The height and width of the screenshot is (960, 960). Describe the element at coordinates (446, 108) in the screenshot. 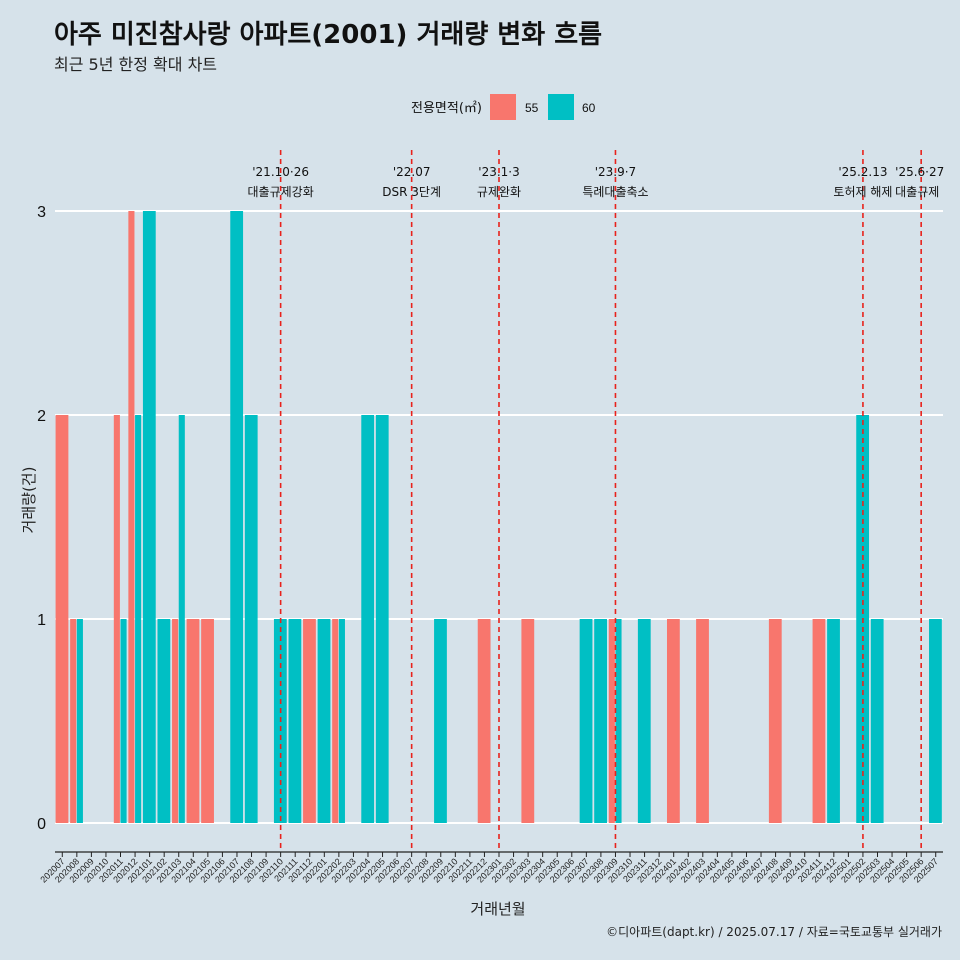

I see `legend-title: 전용면적(㎡)` at that location.